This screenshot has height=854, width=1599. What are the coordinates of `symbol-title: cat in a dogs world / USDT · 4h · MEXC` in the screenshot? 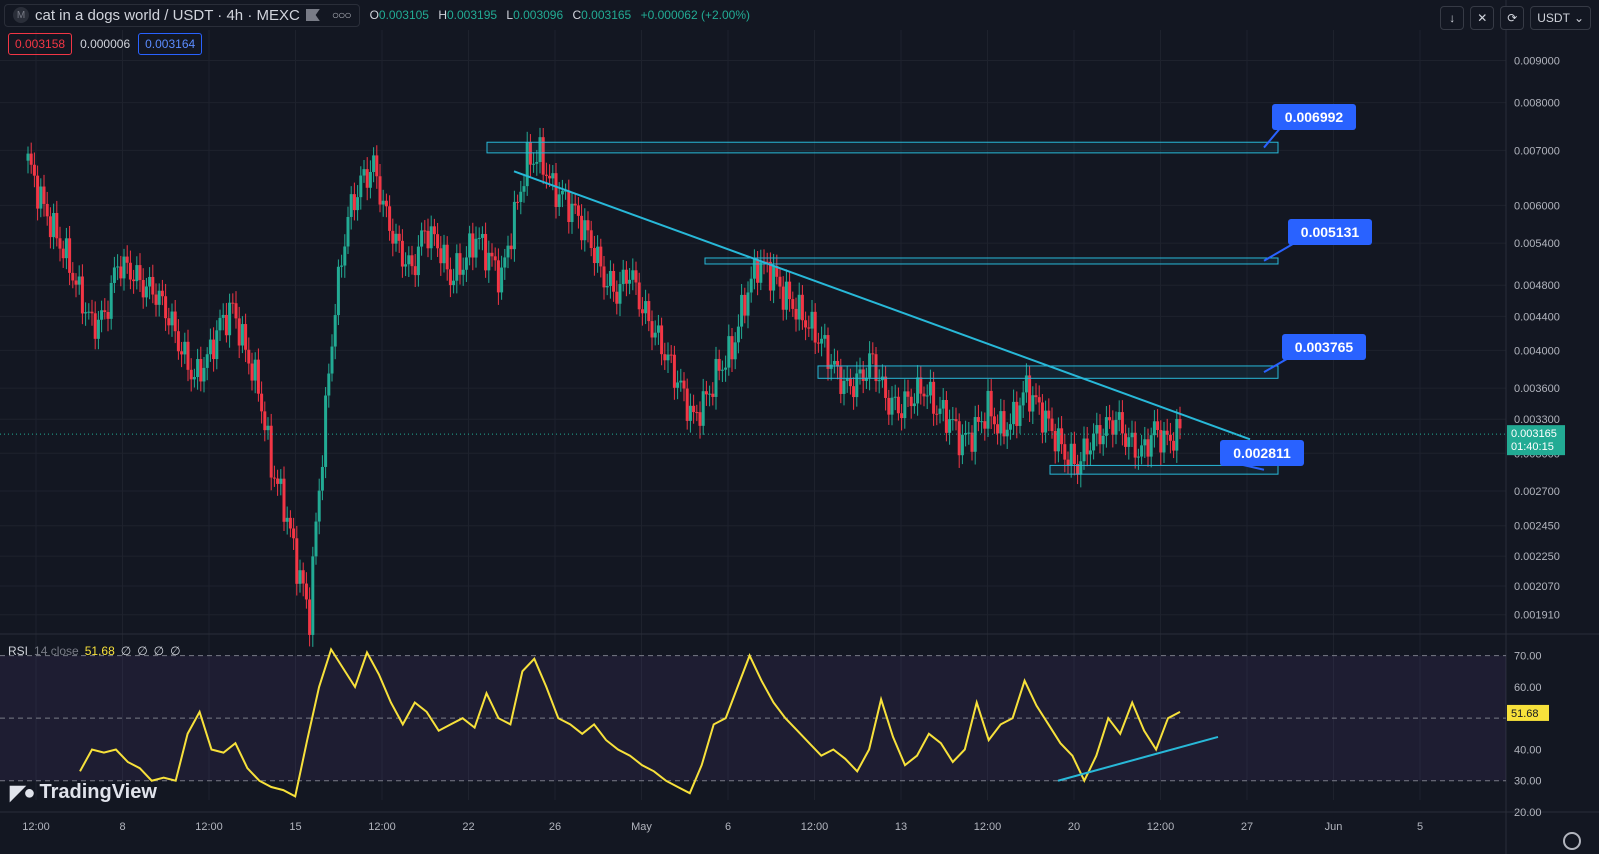 It's located at (167, 15).